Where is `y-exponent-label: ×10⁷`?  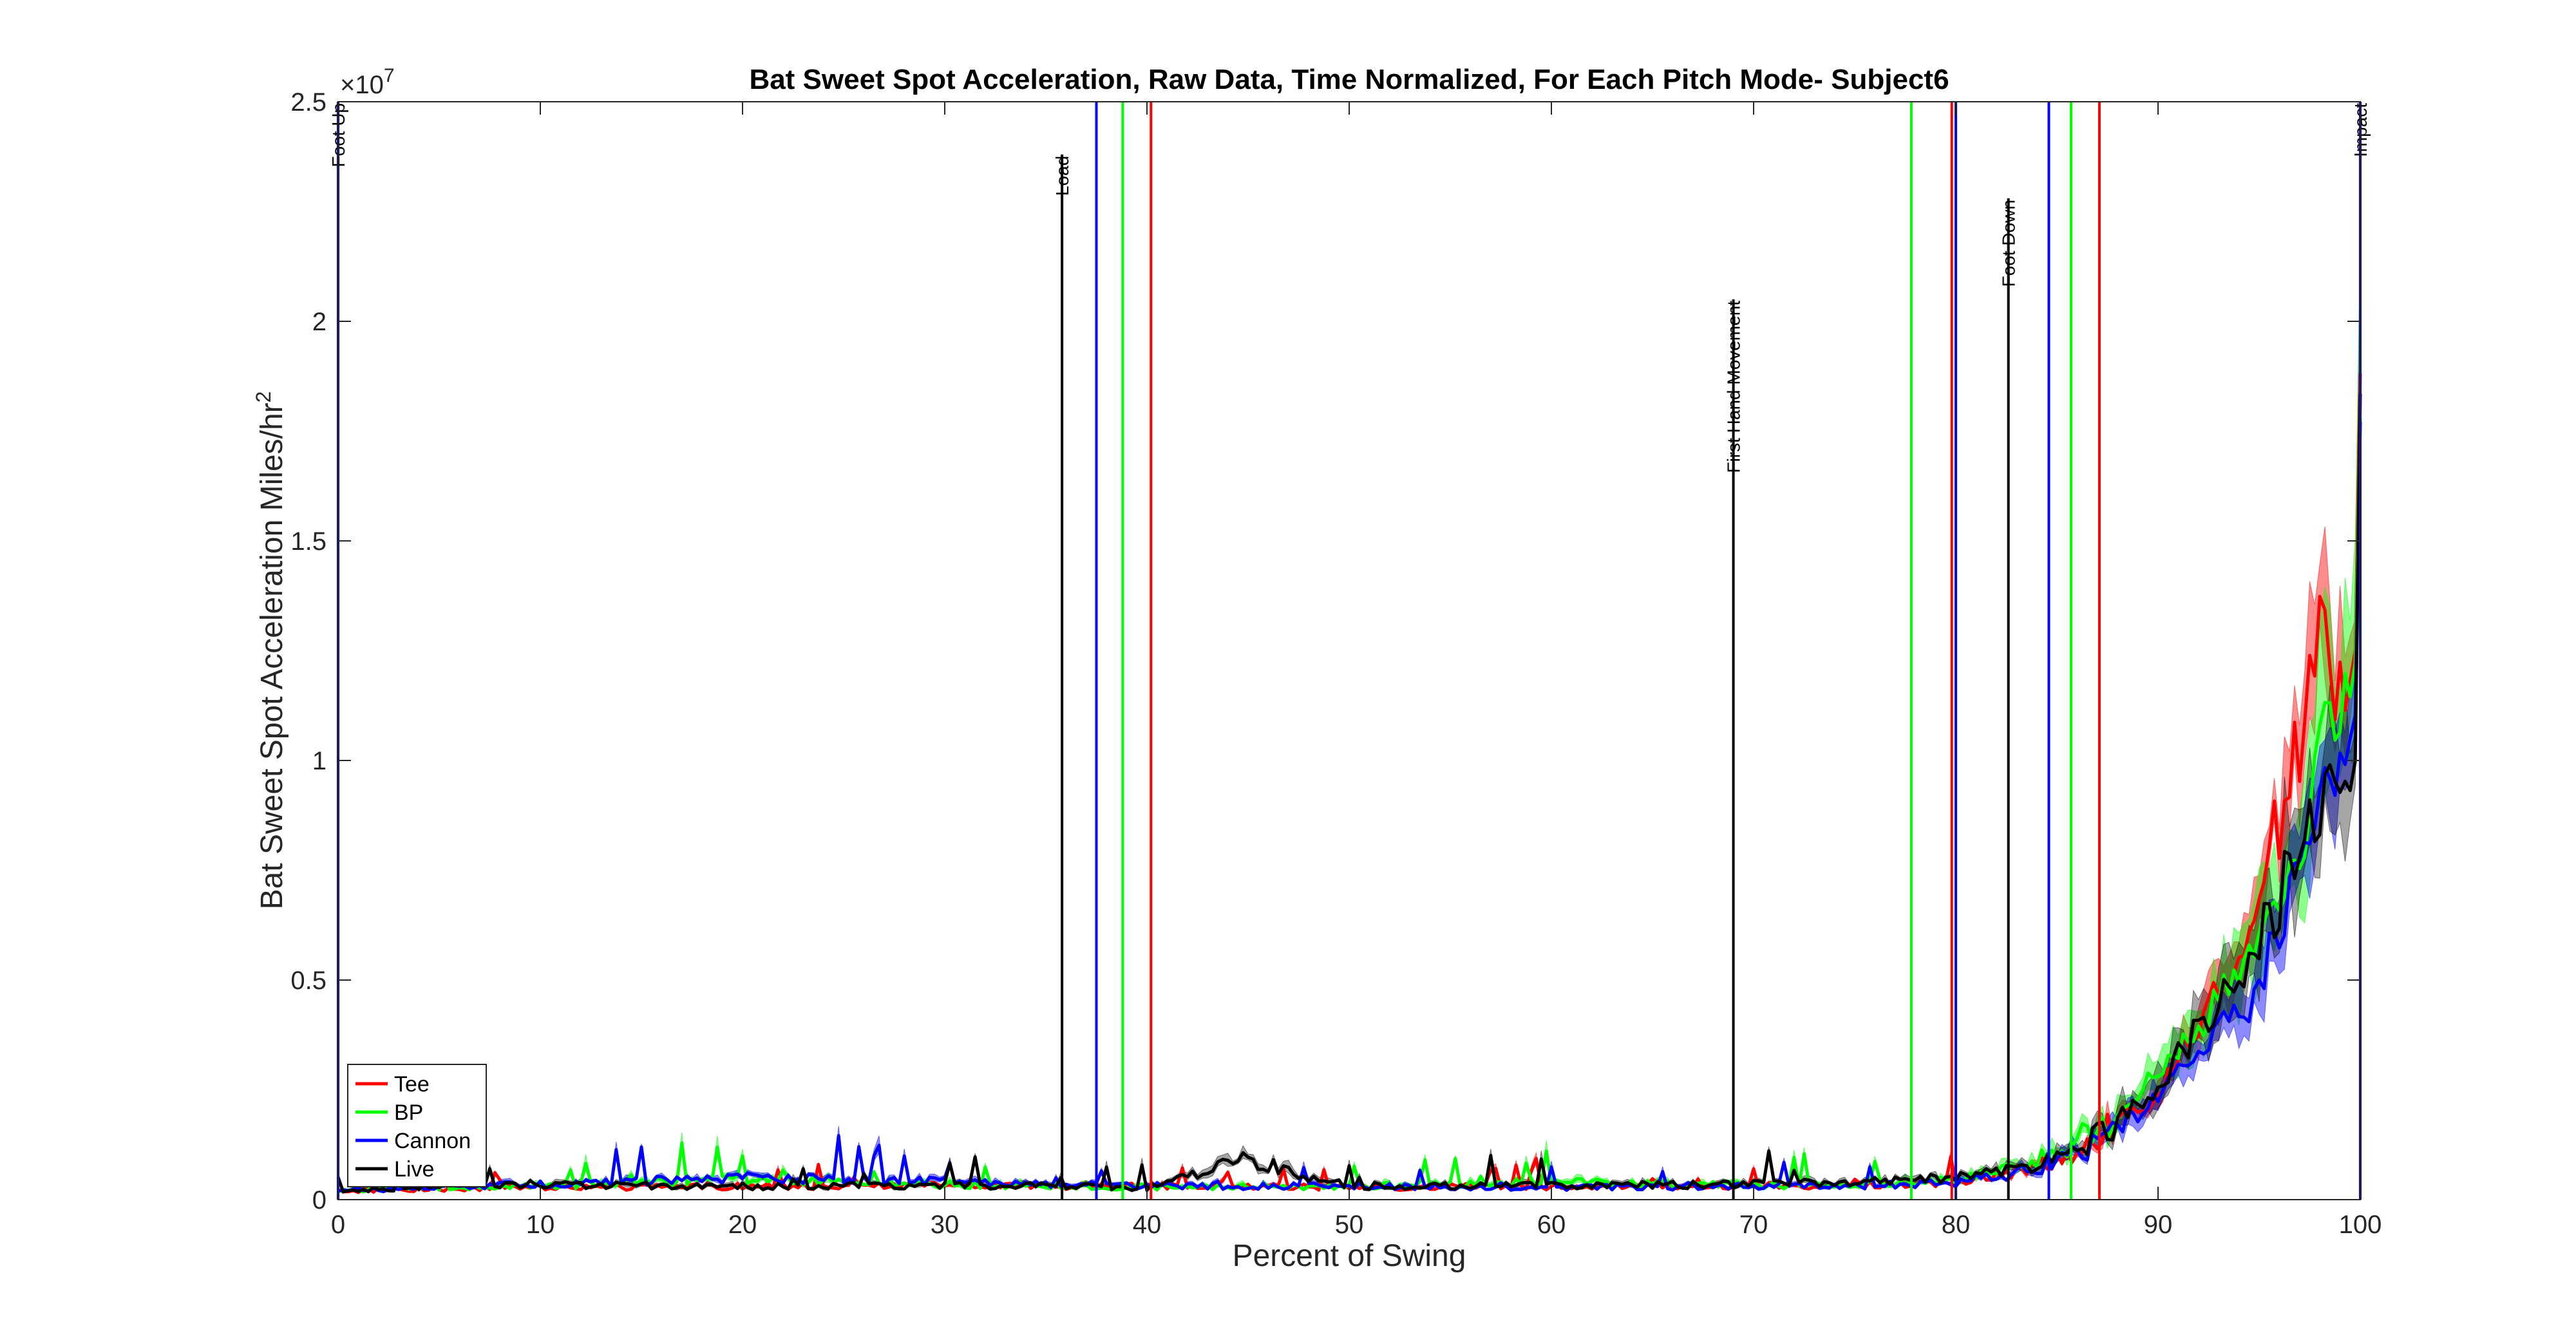
y-exponent-label: ×10⁷ is located at coordinates (367, 82).